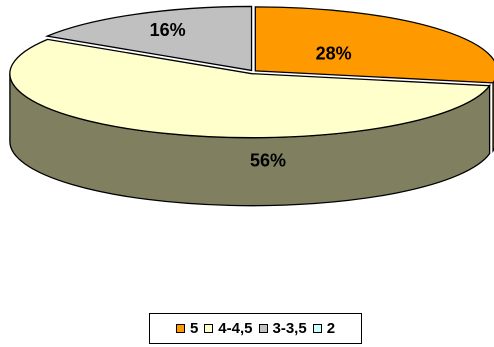  I want to click on data-label-4-4,5: 56%, so click(268, 161).